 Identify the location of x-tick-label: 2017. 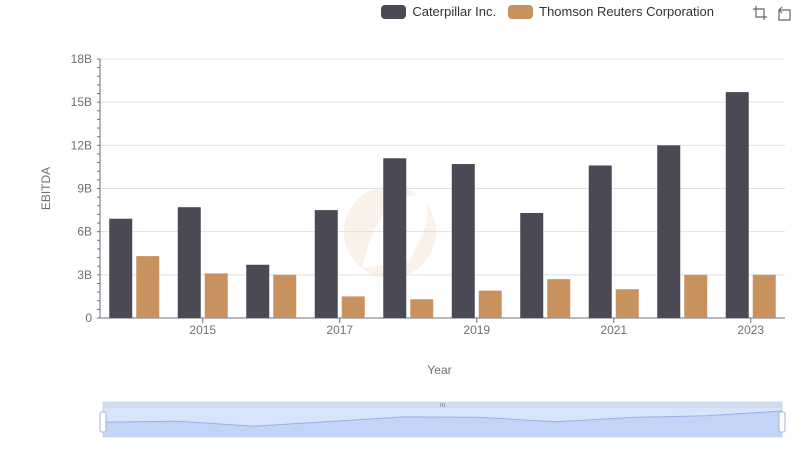
(339, 330).